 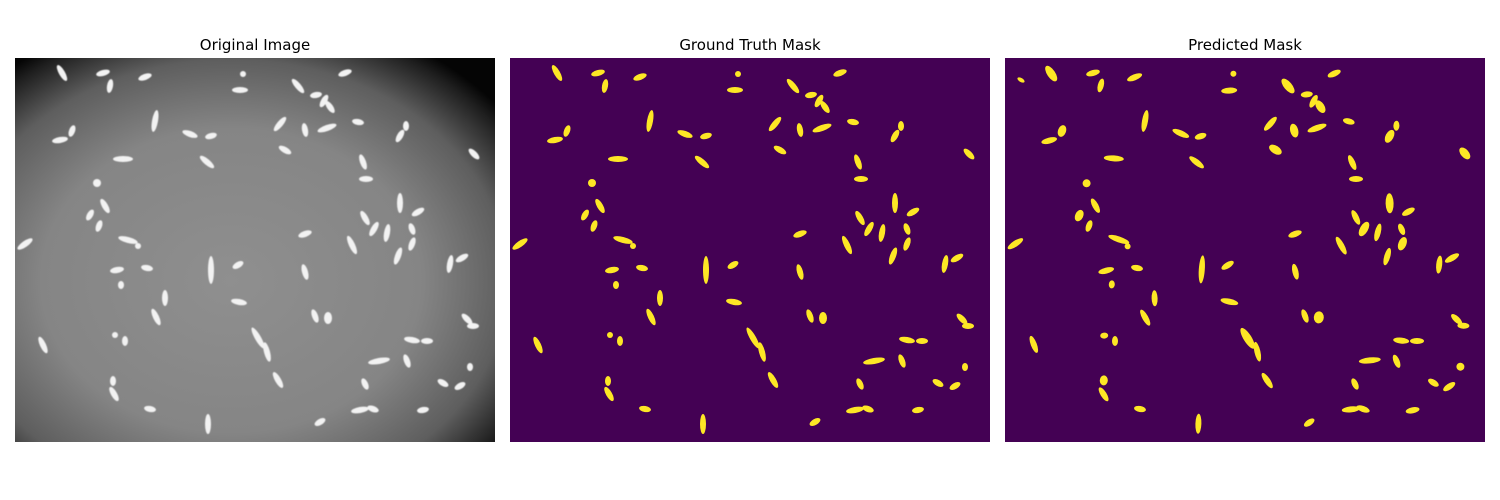 I want to click on panel-title-original: Original Image, so click(x=255, y=45).